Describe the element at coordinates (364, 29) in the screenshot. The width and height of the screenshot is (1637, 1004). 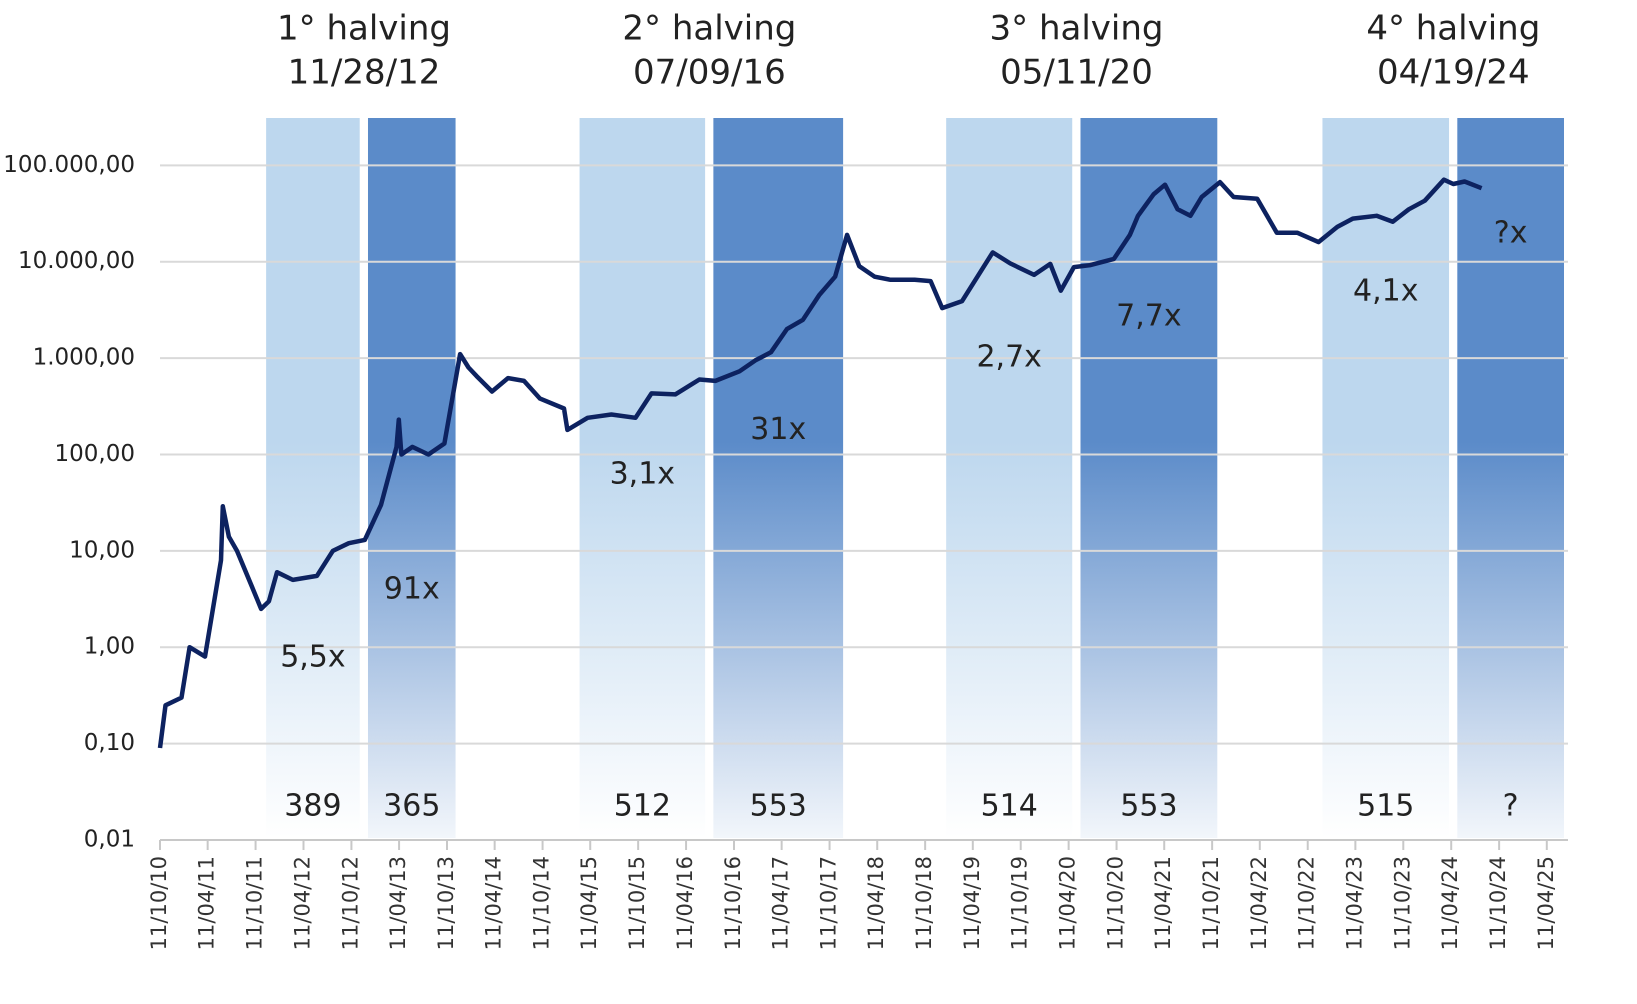
I see `halving-title: 1° halving` at that location.